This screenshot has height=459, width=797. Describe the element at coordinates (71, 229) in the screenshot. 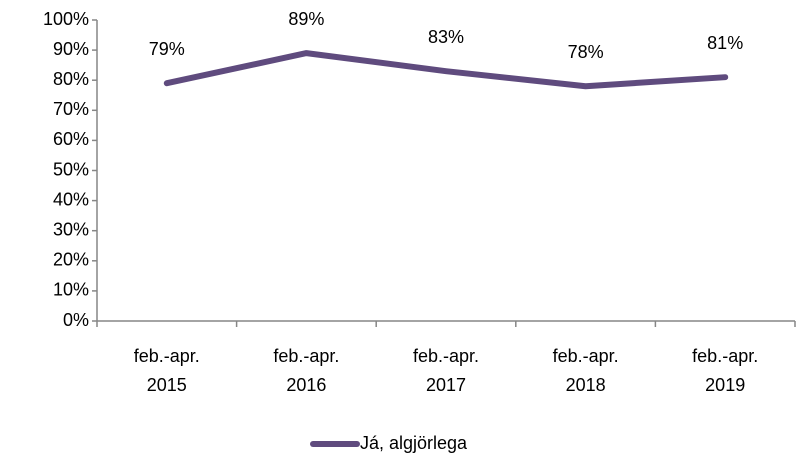

I see `y-tick-label: 30%` at that location.